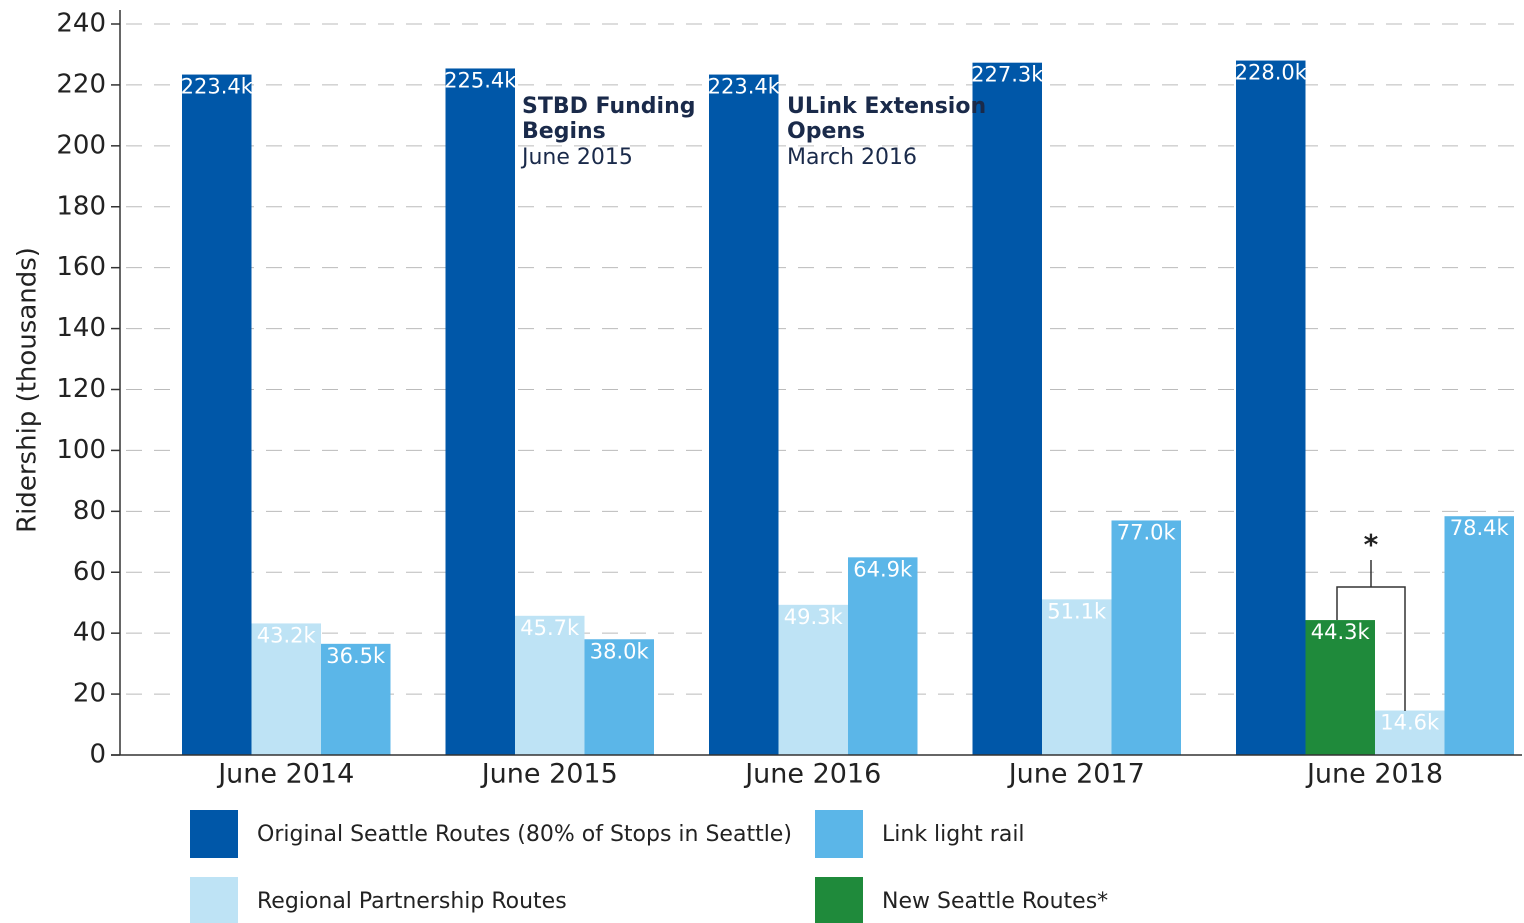 This screenshot has width=1524, height=923. What do you see at coordinates (814, 617) in the screenshot?
I see `value-label: 49.3k` at bounding box center [814, 617].